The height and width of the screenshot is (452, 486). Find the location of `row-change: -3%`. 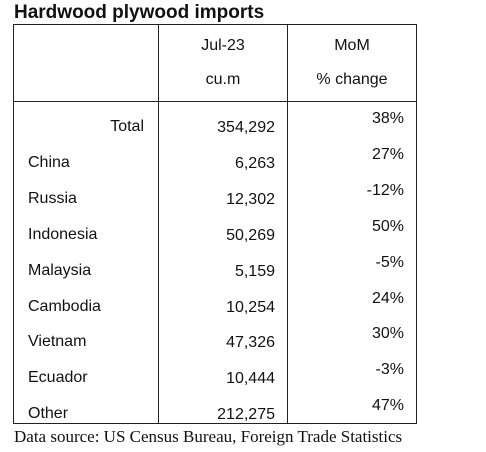

row-change: -3% is located at coordinates (389, 370).